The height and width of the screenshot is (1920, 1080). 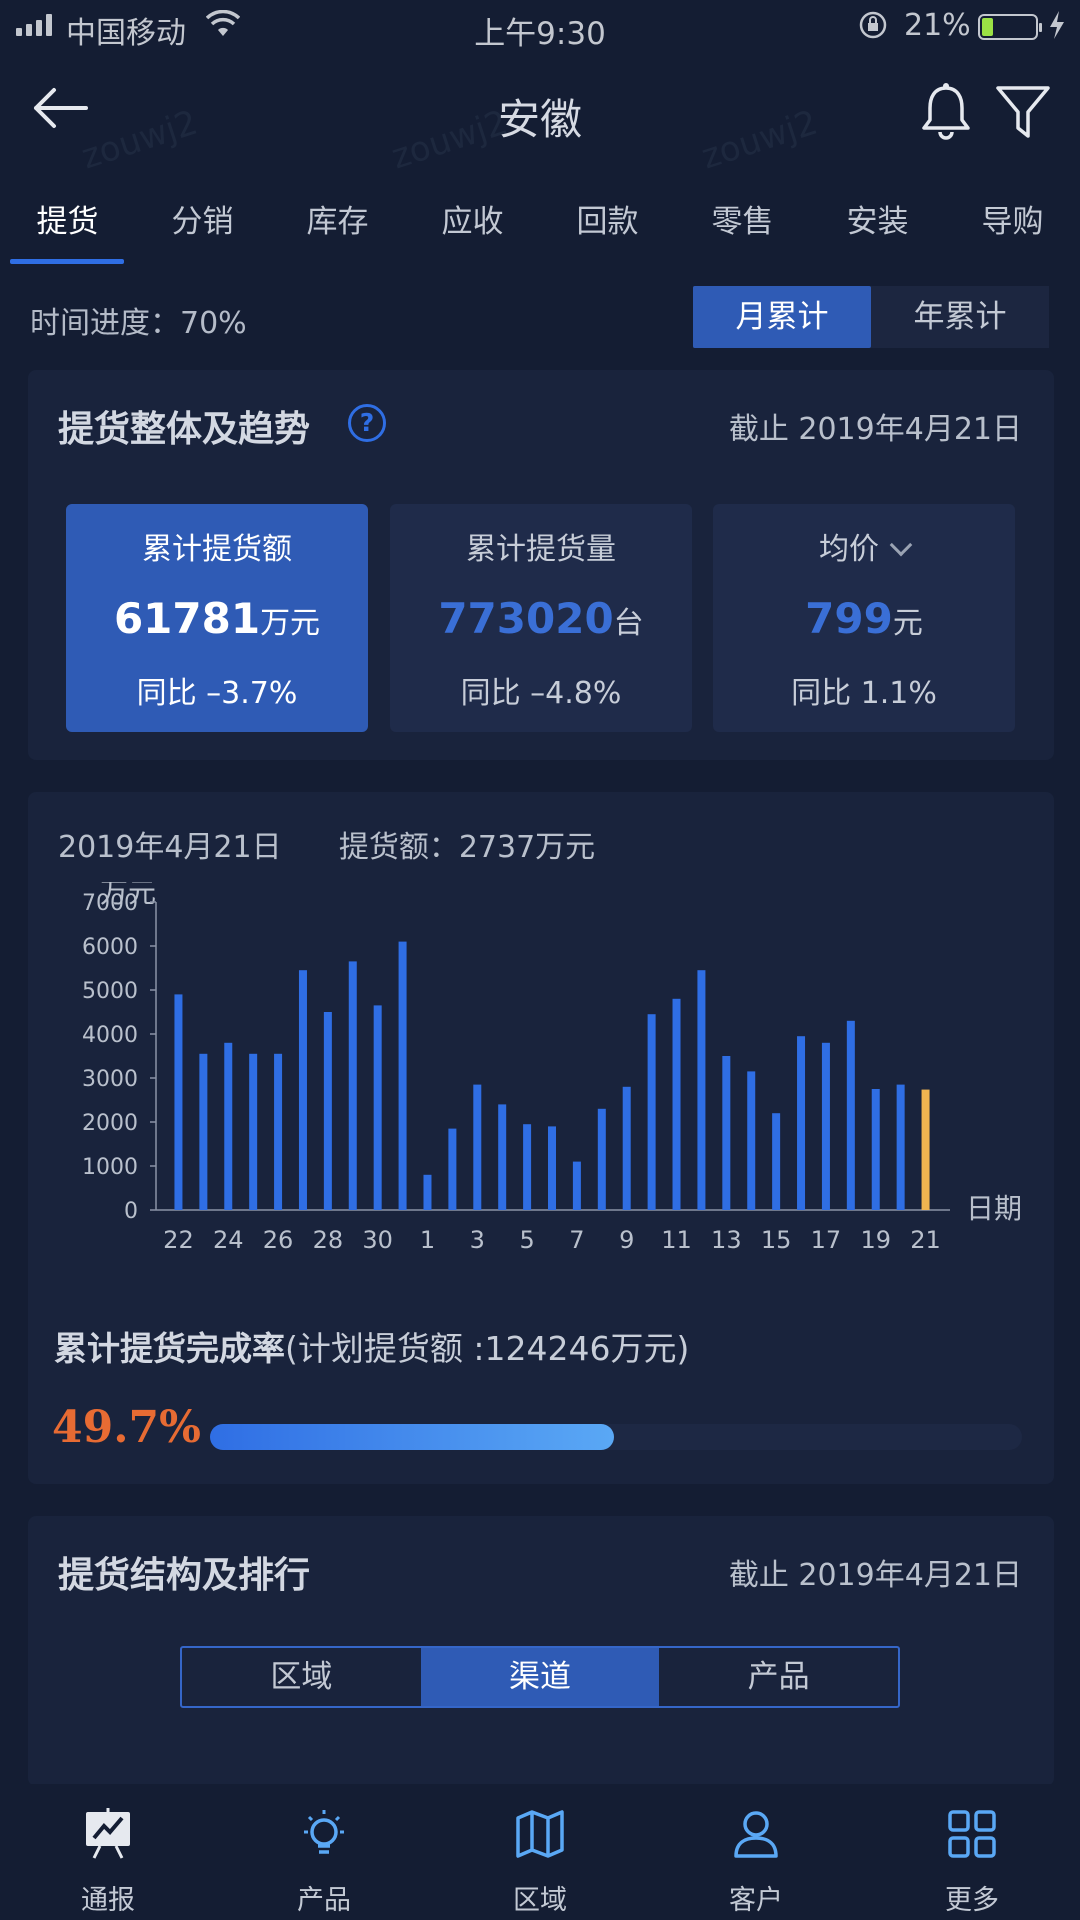 What do you see at coordinates (228, 1240) in the screenshot?
I see `x-tick-label: 24` at bounding box center [228, 1240].